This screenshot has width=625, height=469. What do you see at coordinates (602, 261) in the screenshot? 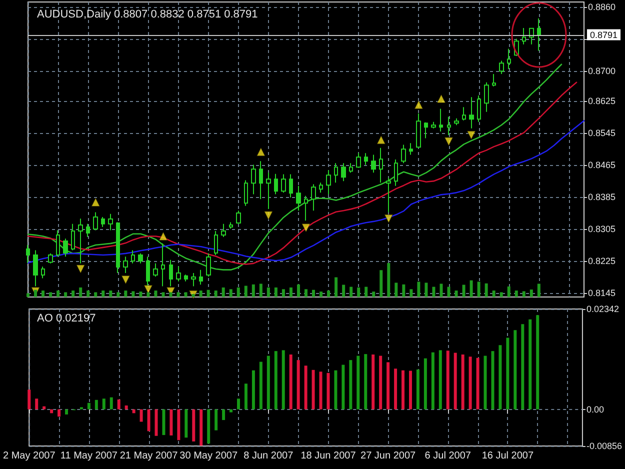
I see `y-tick-label: 0.8225` at bounding box center [602, 261].